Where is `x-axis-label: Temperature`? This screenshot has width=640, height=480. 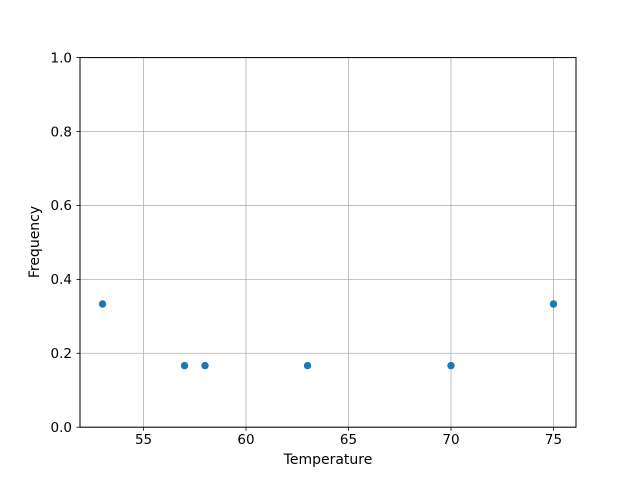
x-axis-label: Temperature is located at coordinates (328, 460).